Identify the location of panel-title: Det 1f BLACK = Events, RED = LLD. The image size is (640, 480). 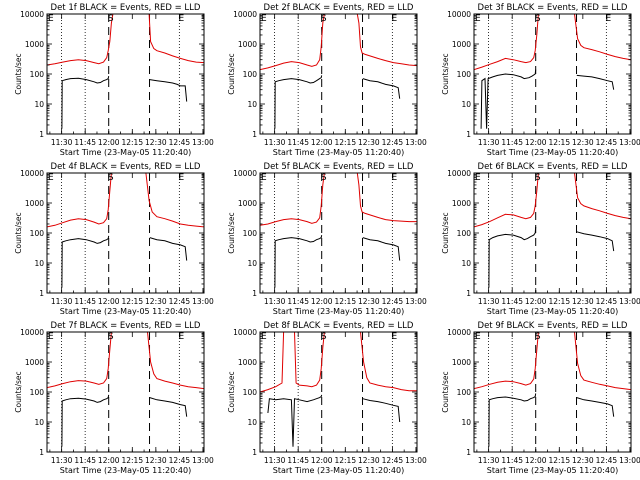
(126, 8).